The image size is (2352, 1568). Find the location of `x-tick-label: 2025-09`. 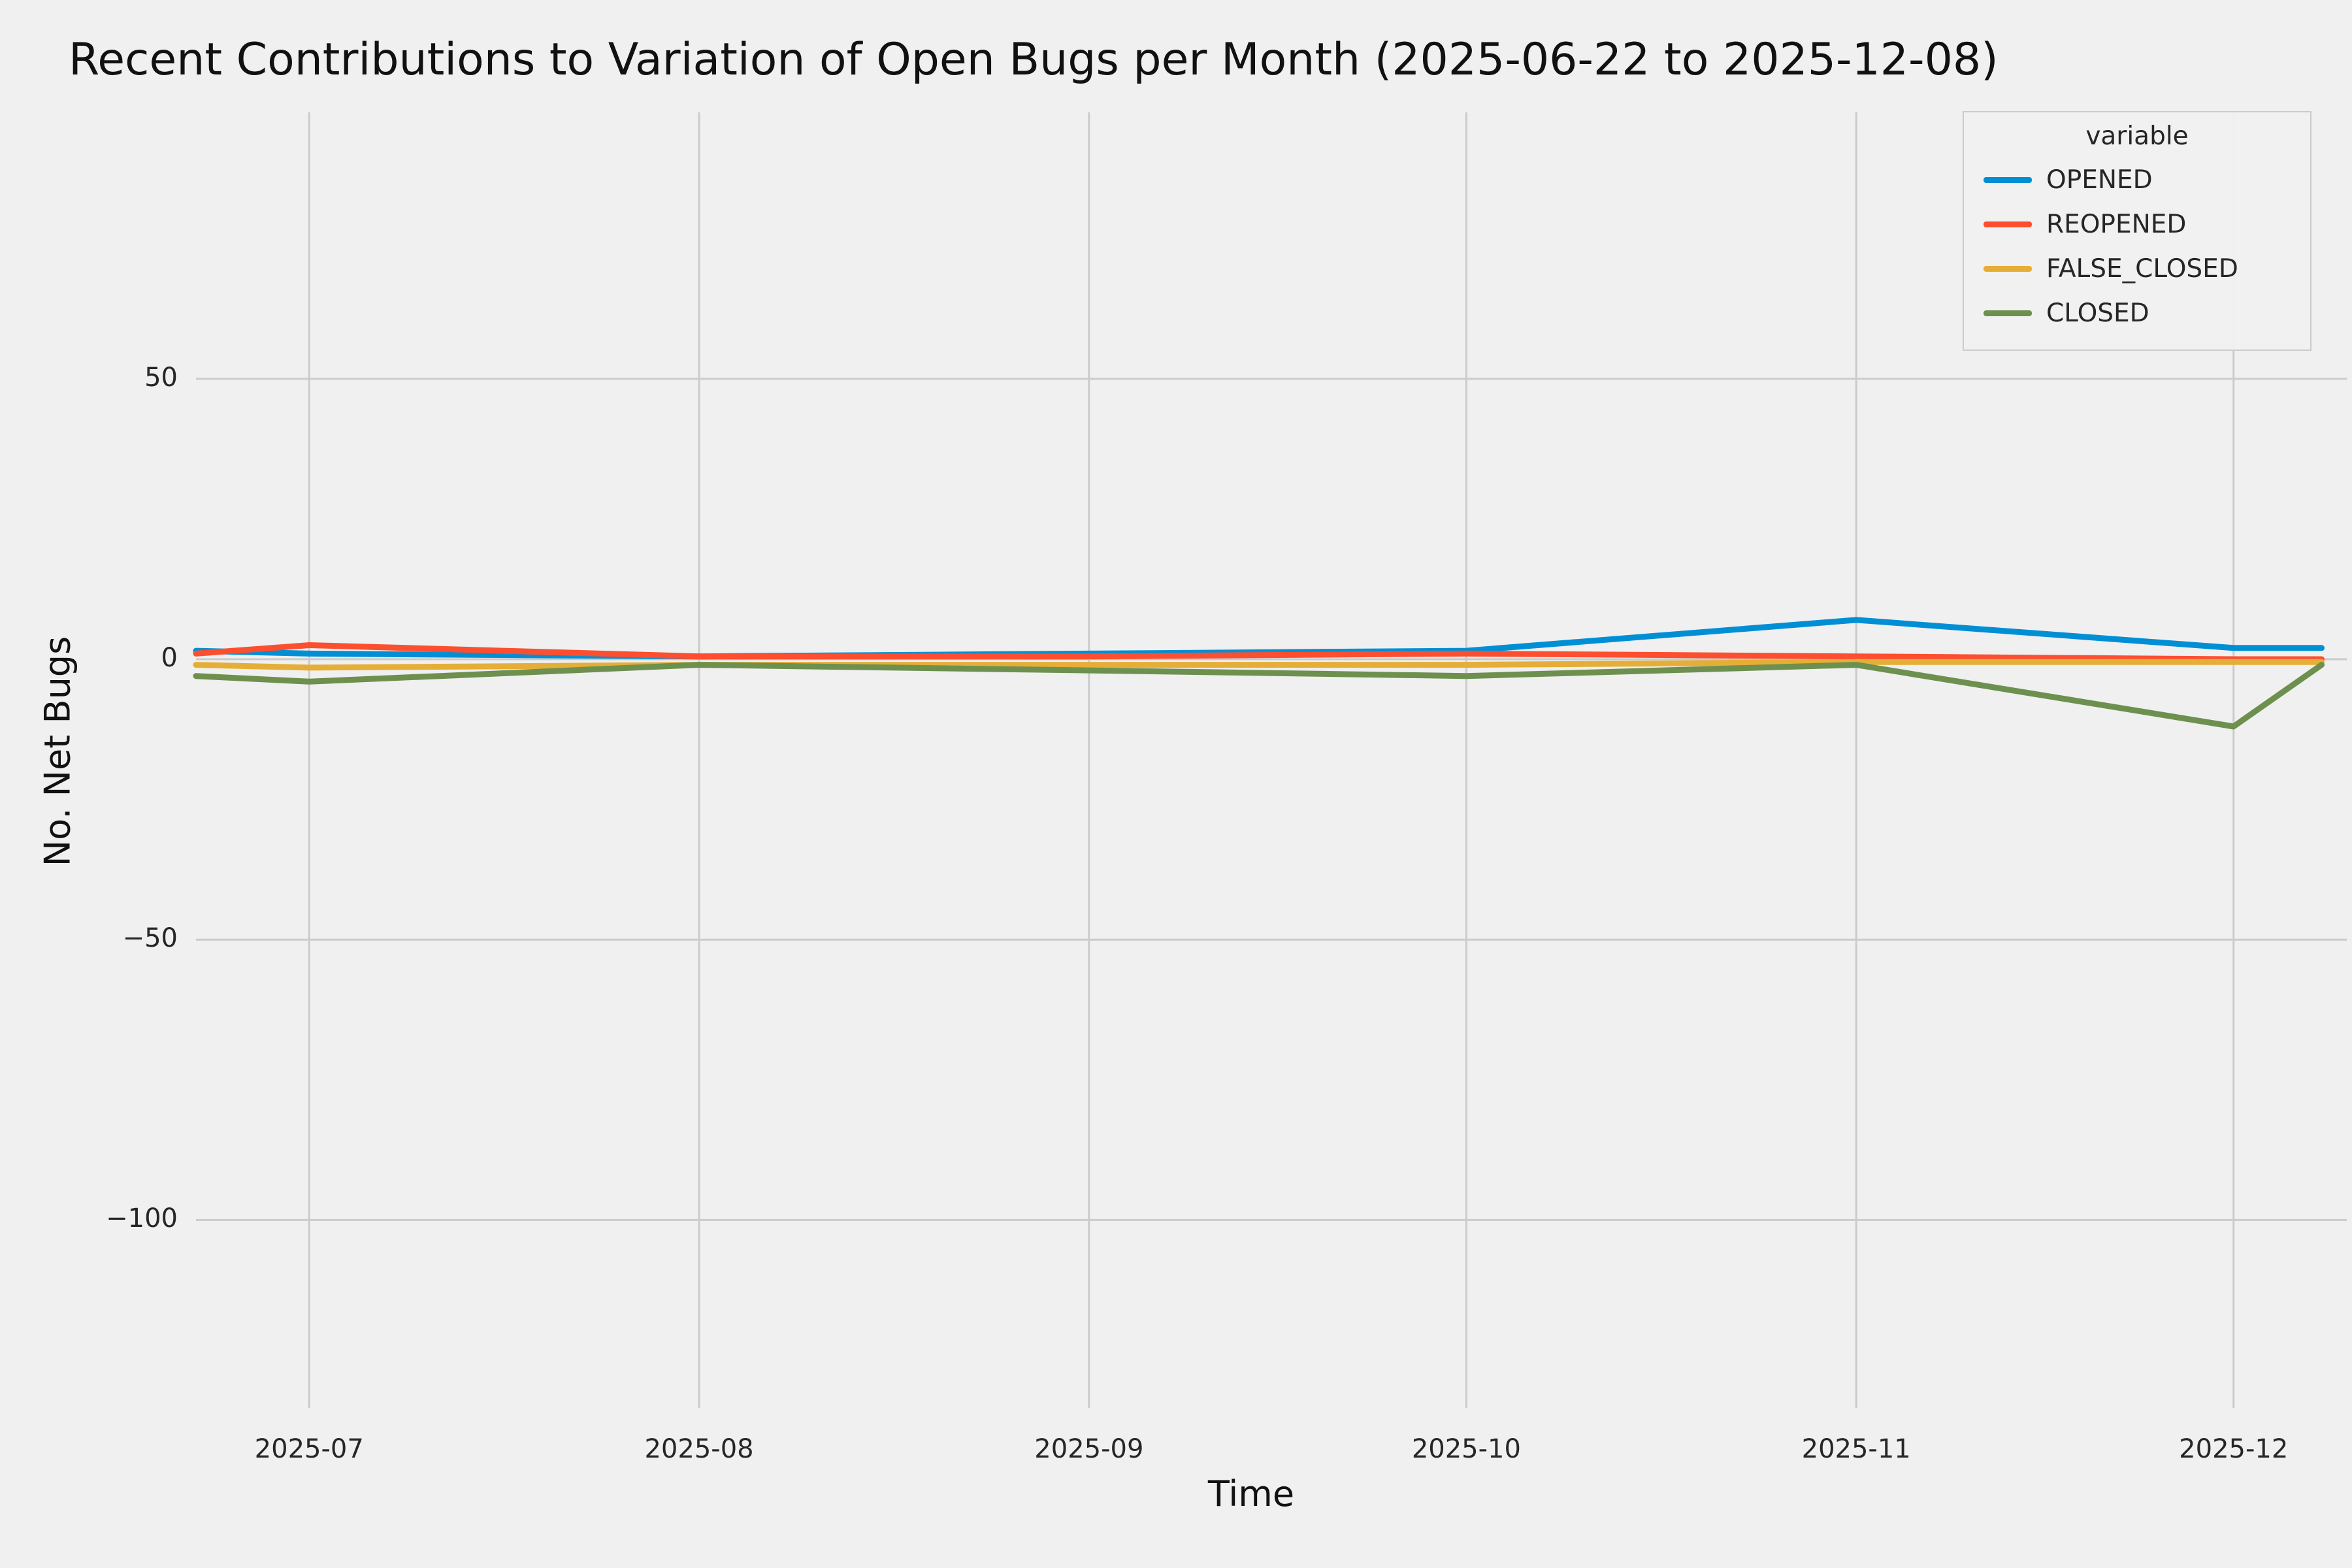

x-tick-label: 2025-09 is located at coordinates (1089, 1449).